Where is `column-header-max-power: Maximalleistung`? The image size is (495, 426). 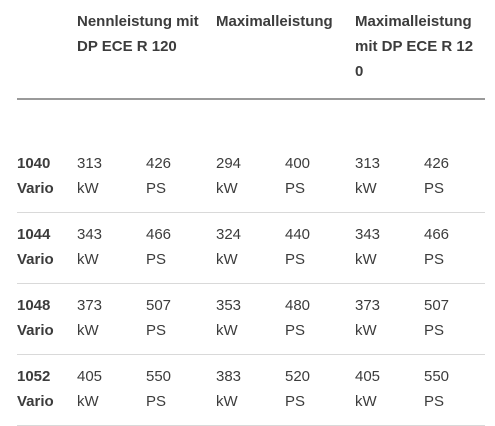
column-header-max-power: Maximalleistung is located at coordinates (274, 21).